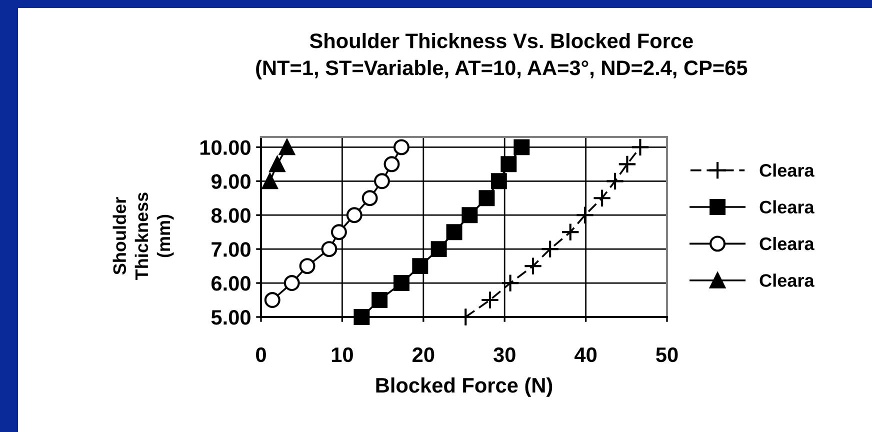 Image resolution: width=872 pixels, height=432 pixels. Describe the element at coordinates (502, 56) in the screenshot. I see `chart-title: Shoulder Thickness Vs. Blocked Force (NT=1, ST=Variable, AT=10, AA=3°, ND=2.4, CP=65` at that location.